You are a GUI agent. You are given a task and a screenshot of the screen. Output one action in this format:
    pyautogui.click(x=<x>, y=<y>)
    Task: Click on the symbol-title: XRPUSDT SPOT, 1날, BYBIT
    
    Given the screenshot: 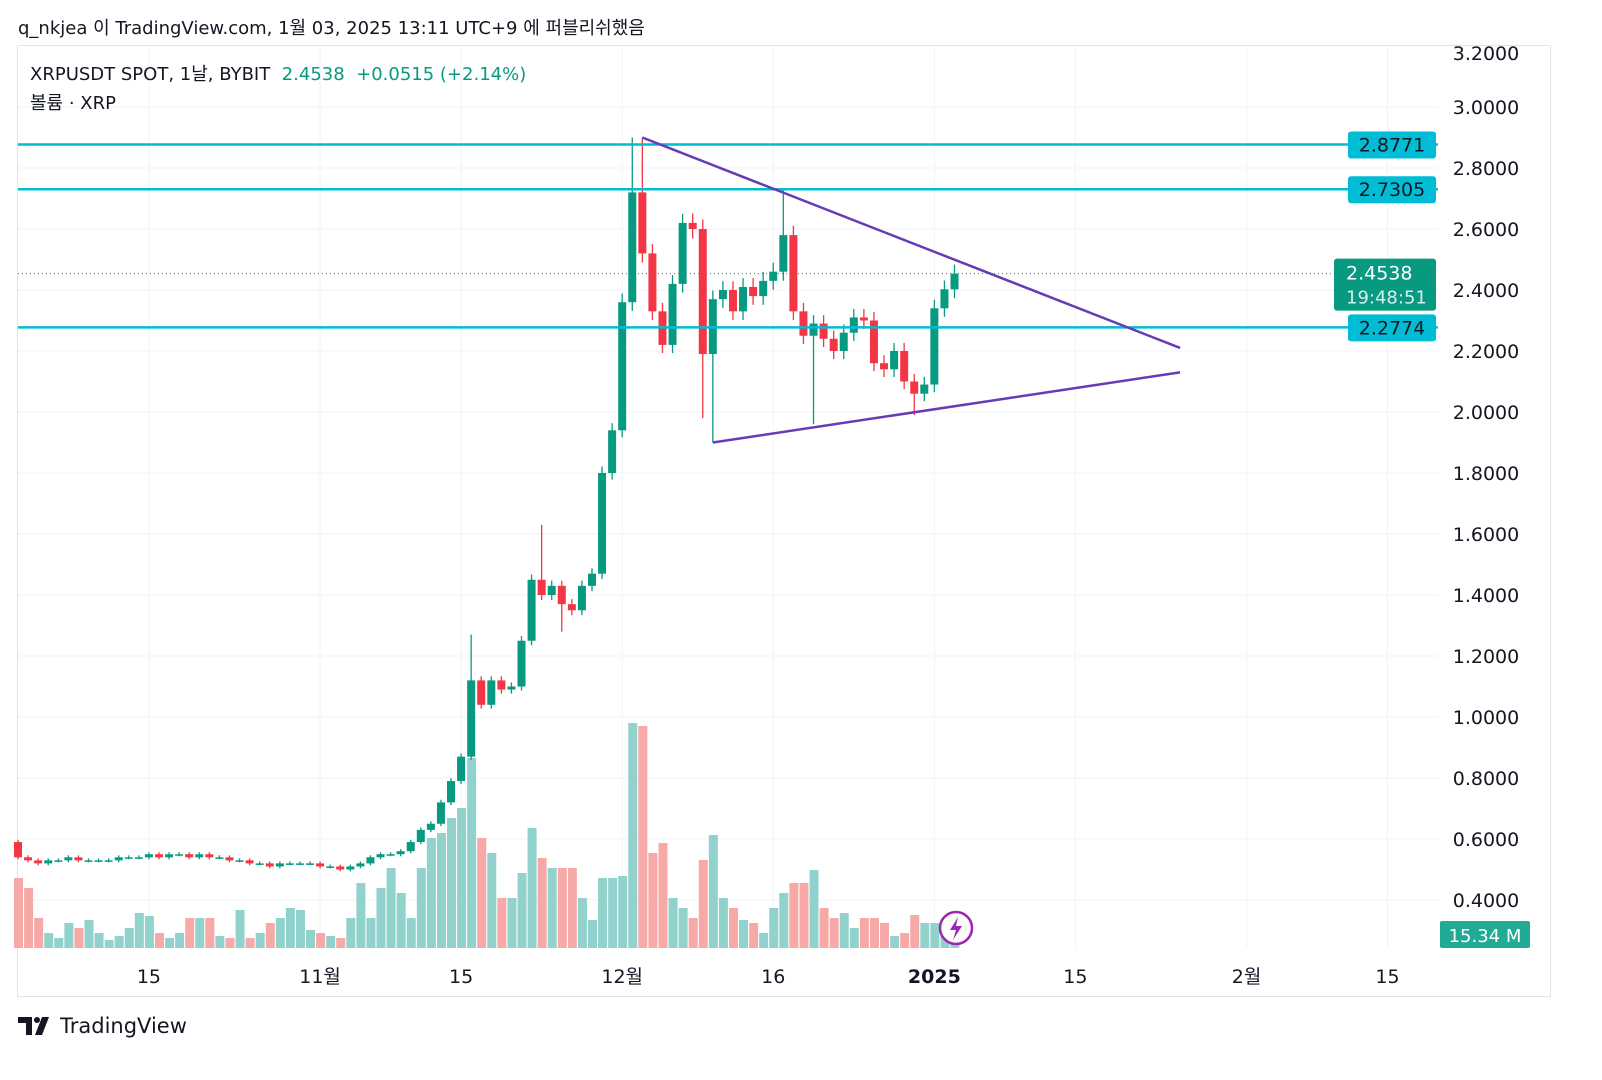 What is the action you would take?
    pyautogui.click(x=150, y=74)
    